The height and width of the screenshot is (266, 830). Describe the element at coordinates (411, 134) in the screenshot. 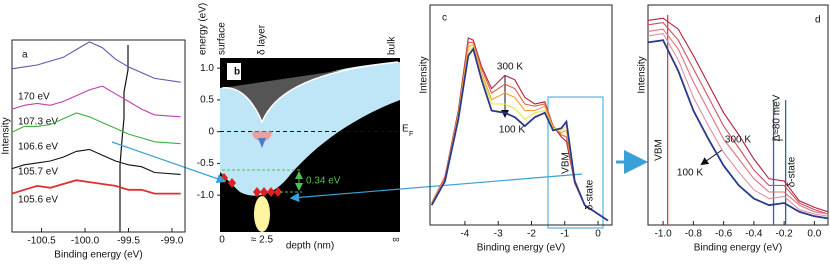

I see `fermi-subscript: F` at that location.